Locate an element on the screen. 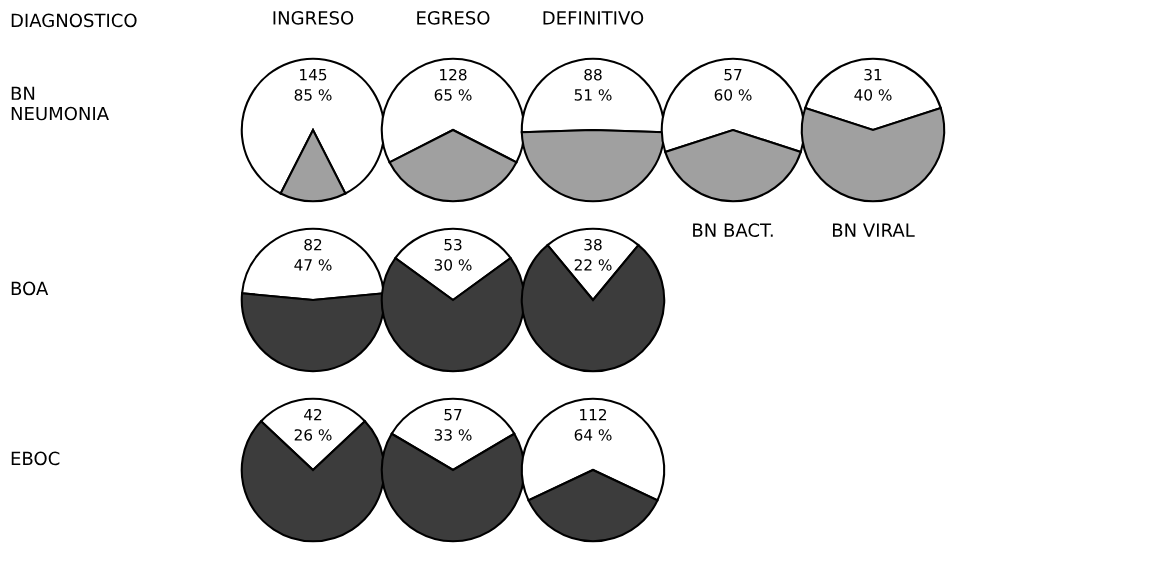 The image size is (1154, 576). data-label: 47 % is located at coordinates (313, 265).